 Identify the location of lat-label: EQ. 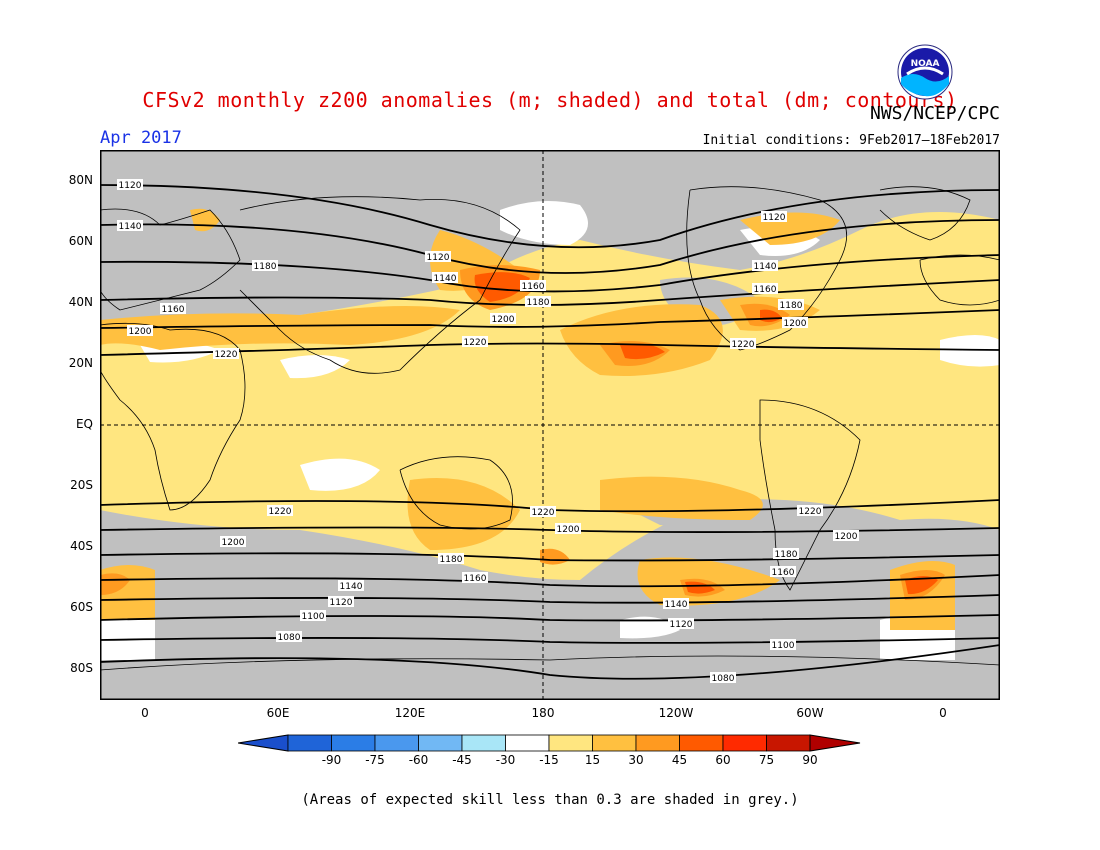
(84, 424).